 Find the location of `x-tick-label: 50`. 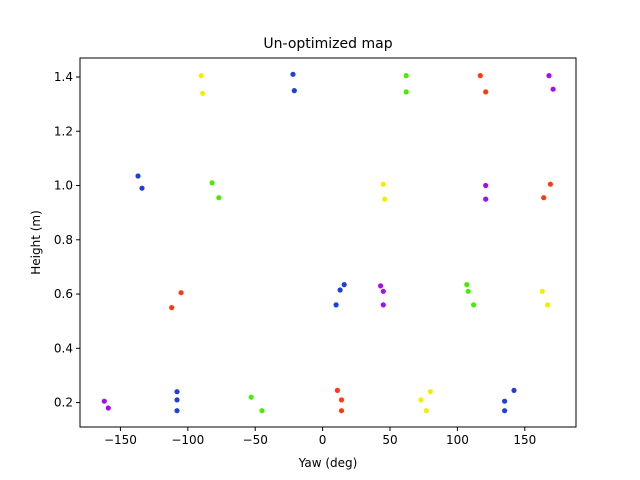

x-tick-label: 50 is located at coordinates (389, 440).